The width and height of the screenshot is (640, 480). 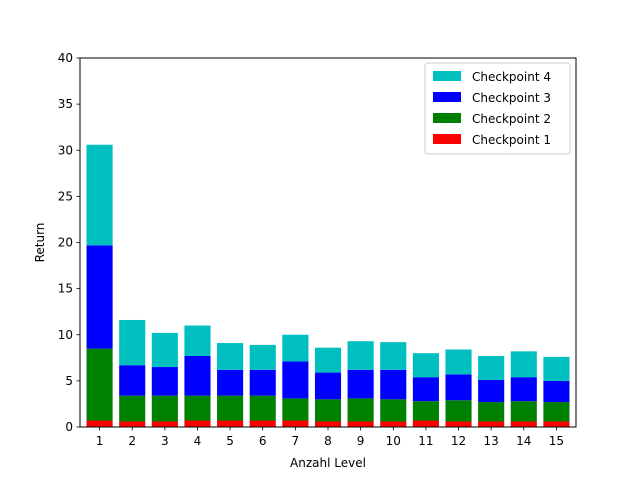 I want to click on x-tick-label: 12, so click(x=458, y=441).